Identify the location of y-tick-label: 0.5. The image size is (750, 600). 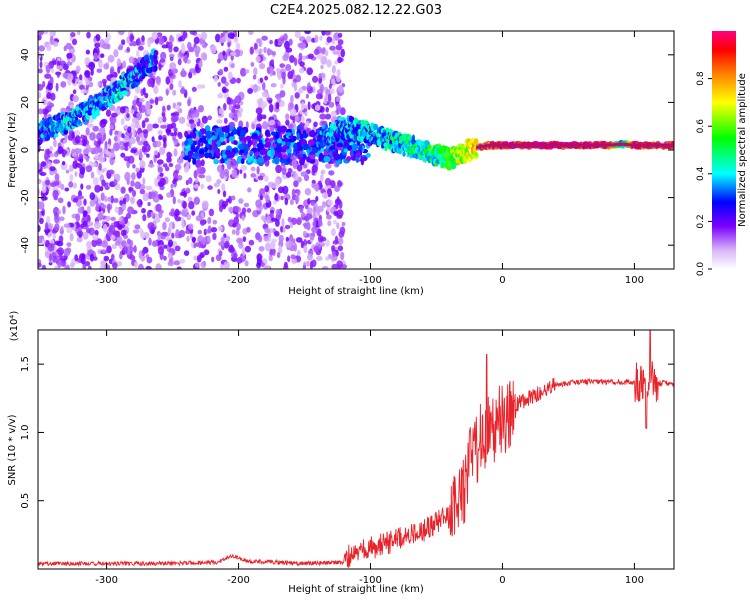
(25, 501).